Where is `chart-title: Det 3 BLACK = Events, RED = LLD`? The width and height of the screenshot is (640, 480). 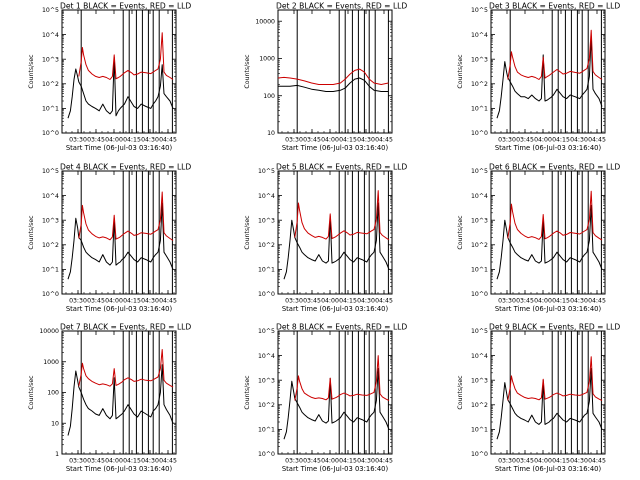 chart-title: Det 3 BLACK = Events, RED = LLD is located at coordinates (554, 6).